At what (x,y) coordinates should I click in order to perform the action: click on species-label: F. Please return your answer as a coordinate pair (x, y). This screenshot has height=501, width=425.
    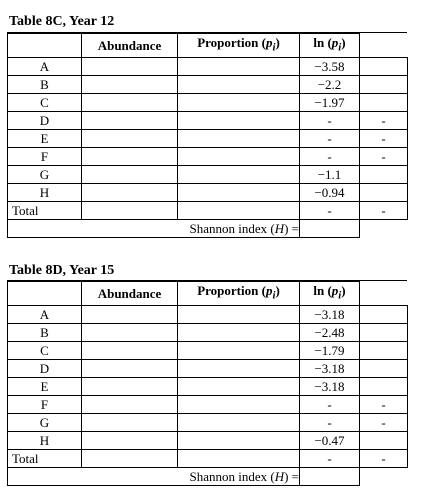
    Looking at the image, I should click on (44, 156).